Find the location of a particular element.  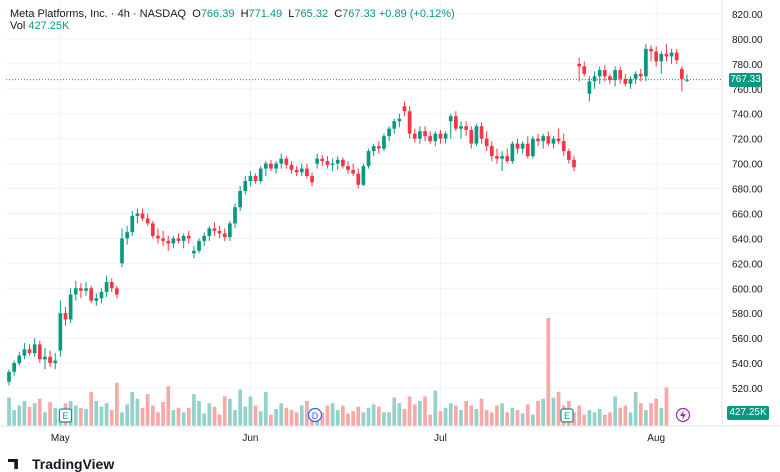

y-tick-label: 540.00 is located at coordinates (747, 364).